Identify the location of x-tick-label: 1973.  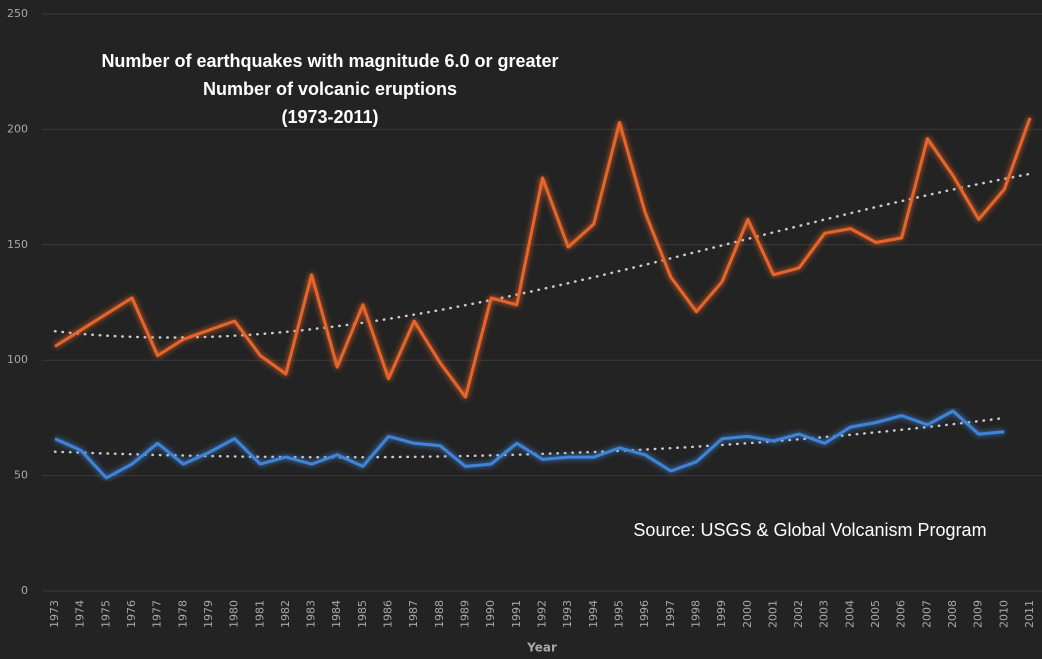
(54, 614).